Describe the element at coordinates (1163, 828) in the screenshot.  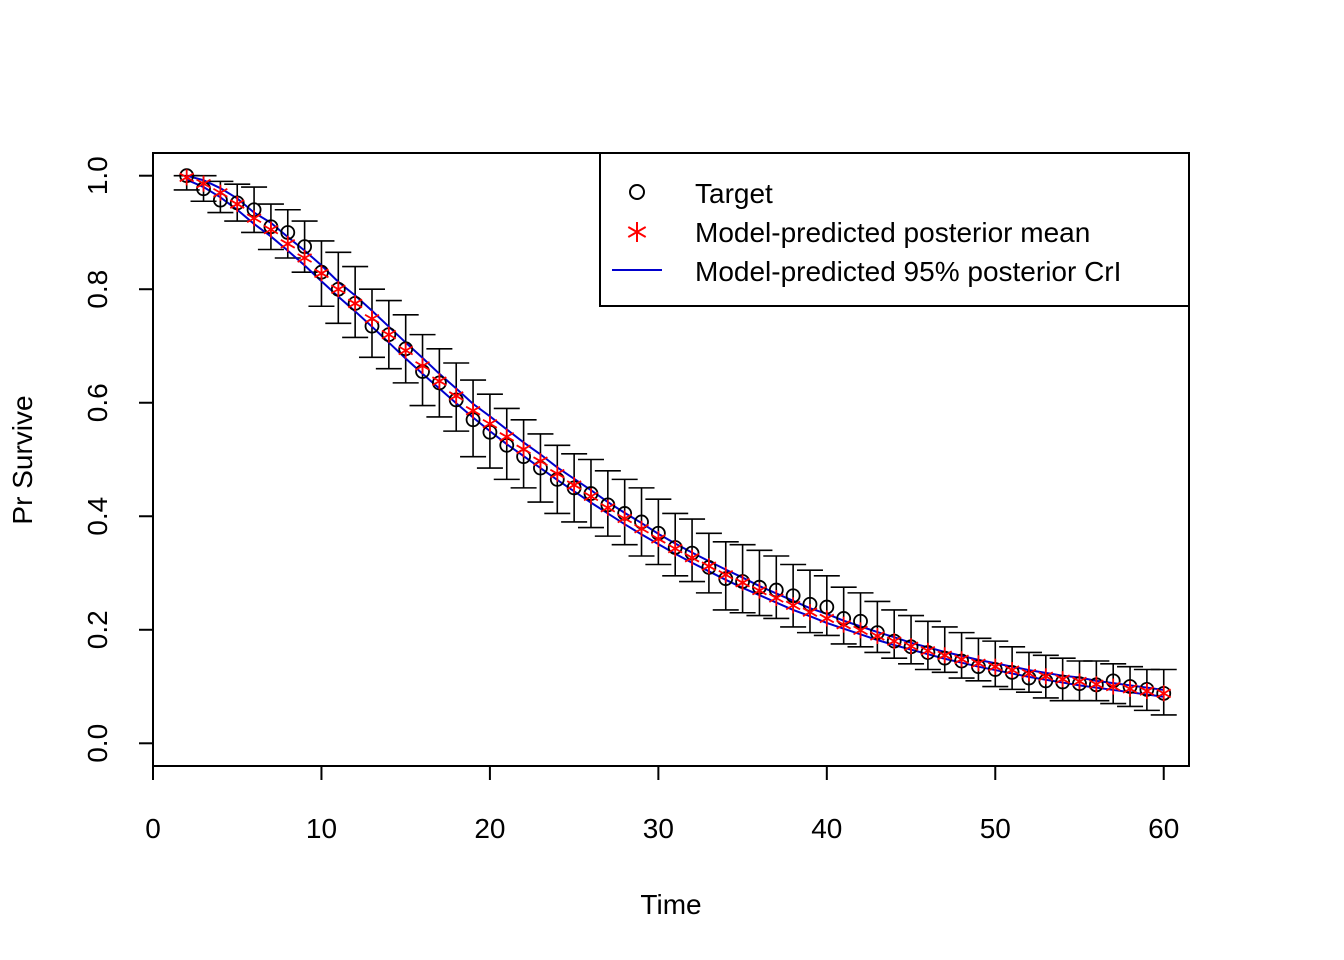
I see `x-tick-label: 60` at that location.